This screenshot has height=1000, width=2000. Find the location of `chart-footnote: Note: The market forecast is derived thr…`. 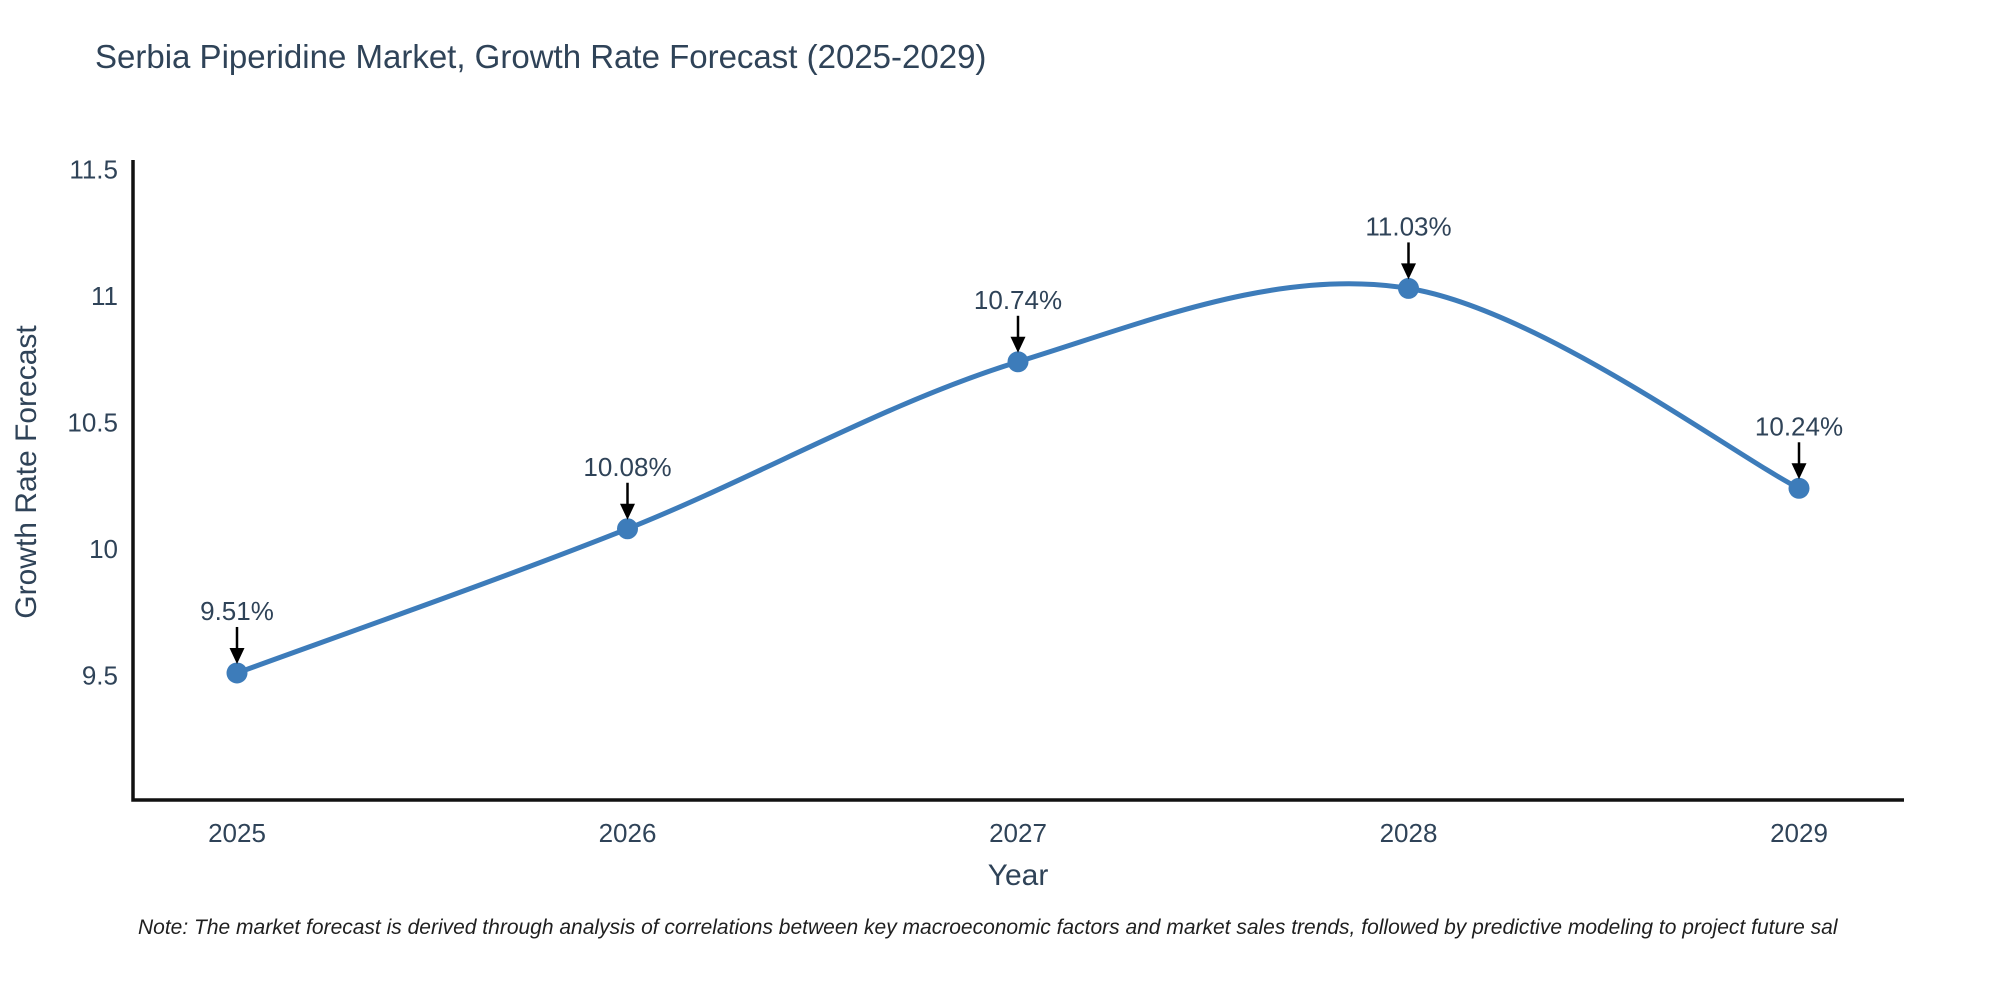

chart-footnote: Note: The market forecast is derived thr… is located at coordinates (988, 927).